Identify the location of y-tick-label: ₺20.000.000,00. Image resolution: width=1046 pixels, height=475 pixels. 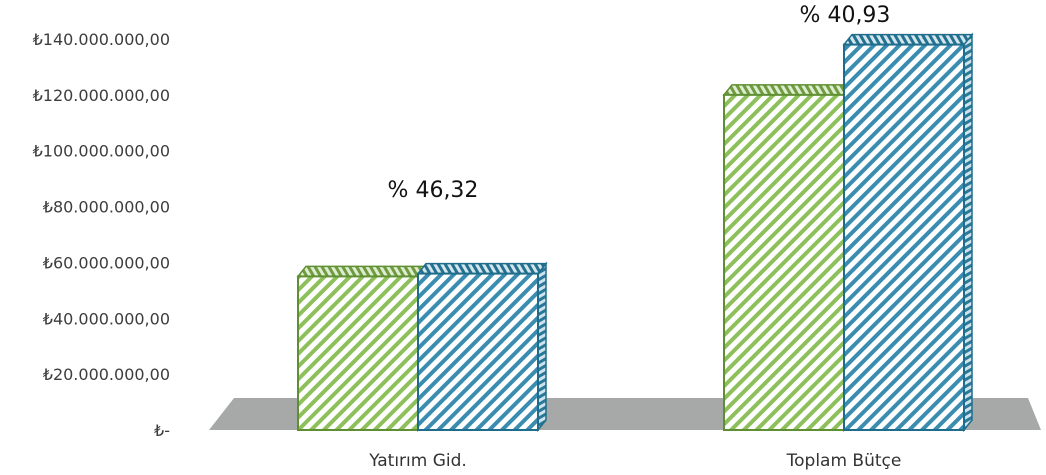
(106, 374).